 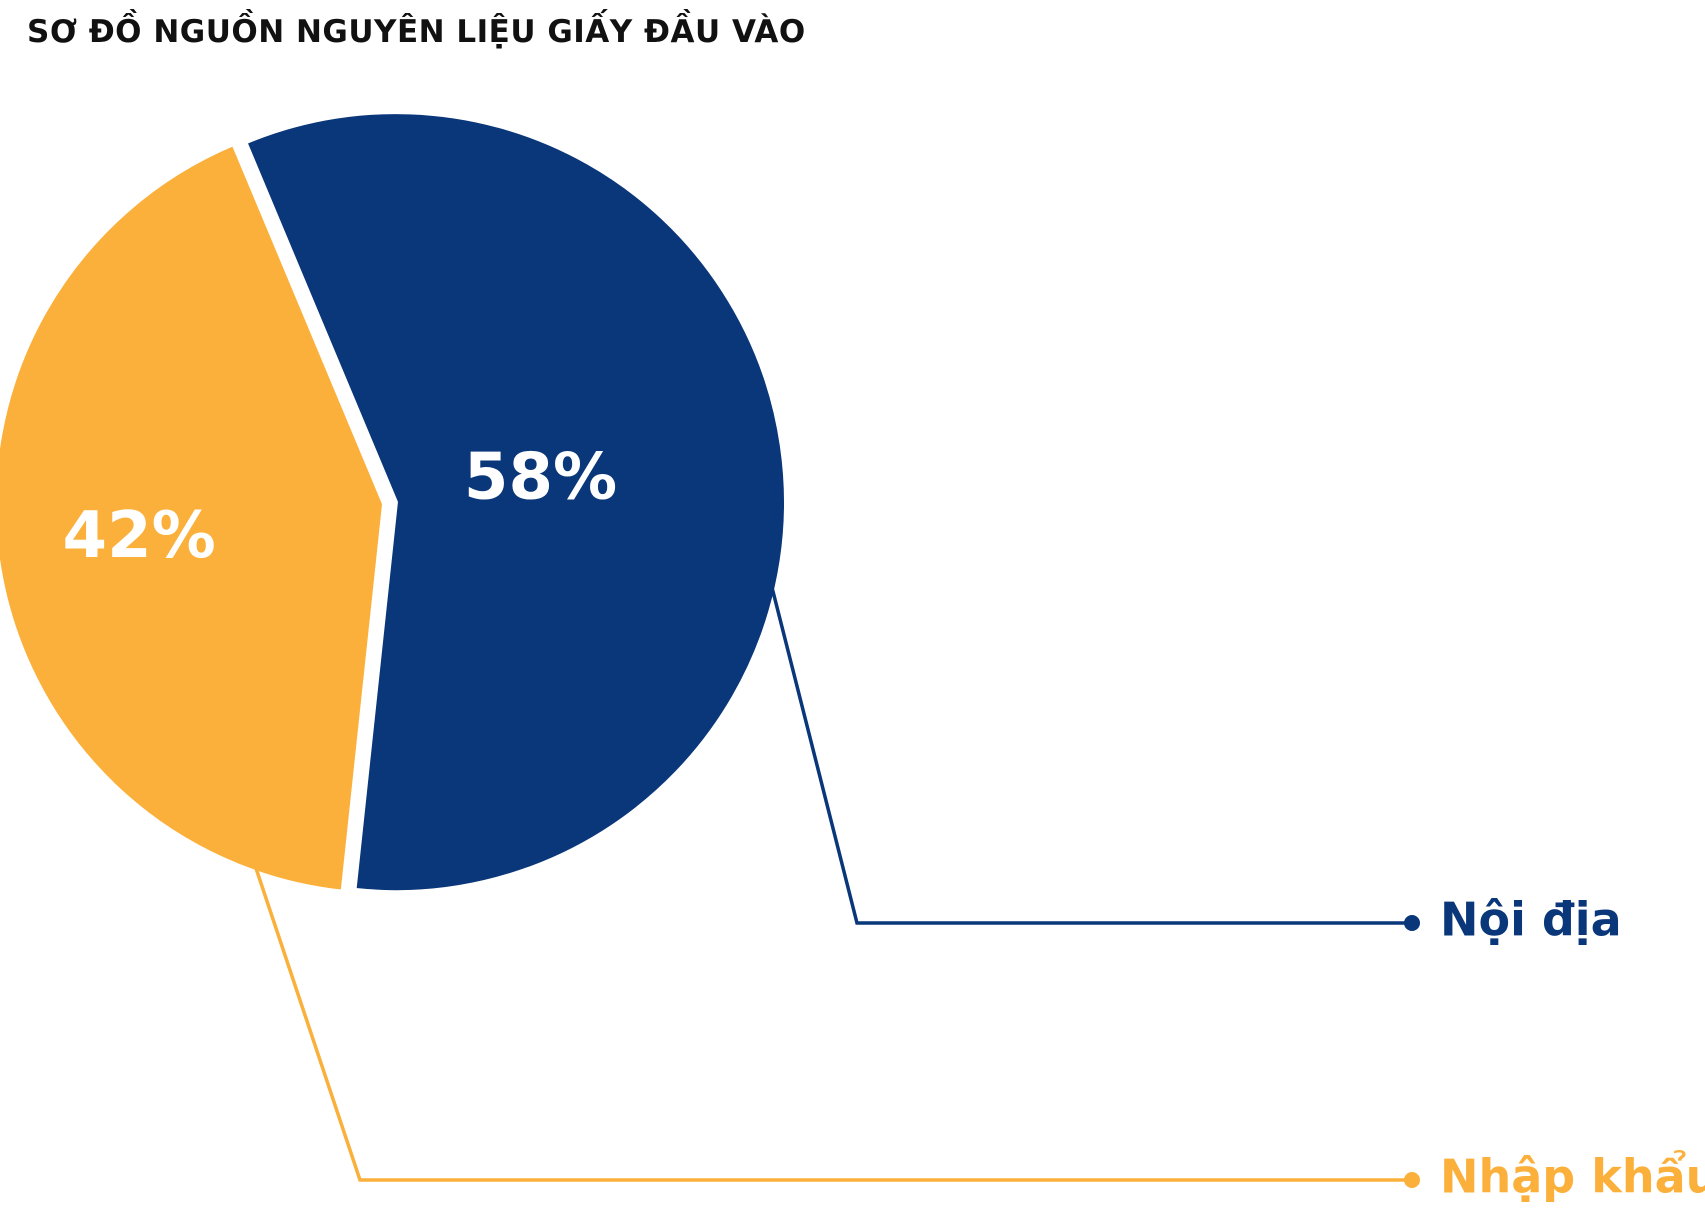 What do you see at coordinates (540, 478) in the screenshot?
I see `slice-value-label: 58%` at bounding box center [540, 478].